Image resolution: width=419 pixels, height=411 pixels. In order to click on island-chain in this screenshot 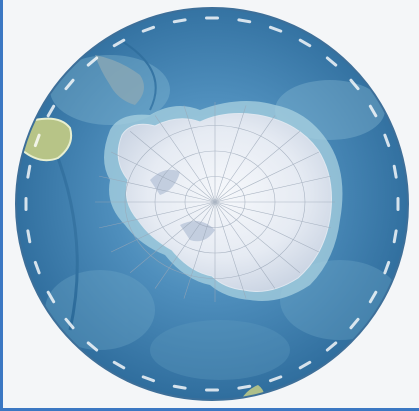, I will do `click(119, 80)`.